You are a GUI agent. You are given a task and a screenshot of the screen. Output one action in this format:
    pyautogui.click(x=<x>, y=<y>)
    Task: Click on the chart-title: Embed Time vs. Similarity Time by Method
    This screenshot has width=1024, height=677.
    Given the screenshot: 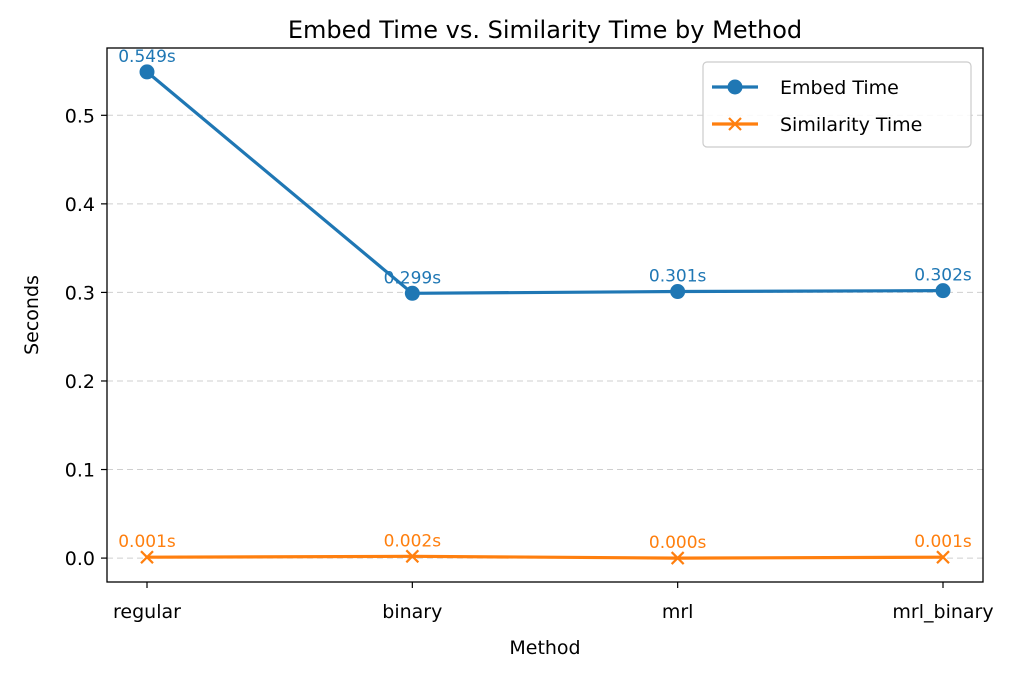 What is the action you would take?
    pyautogui.click(x=545, y=30)
    